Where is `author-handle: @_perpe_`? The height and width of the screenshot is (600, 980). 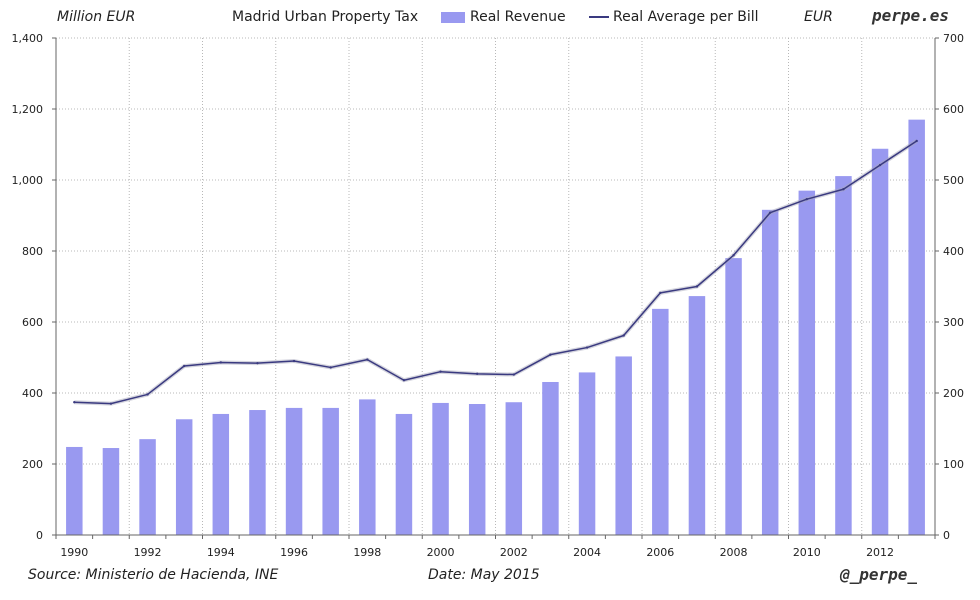
author-handle: @_perpe_ is located at coordinates (879, 574).